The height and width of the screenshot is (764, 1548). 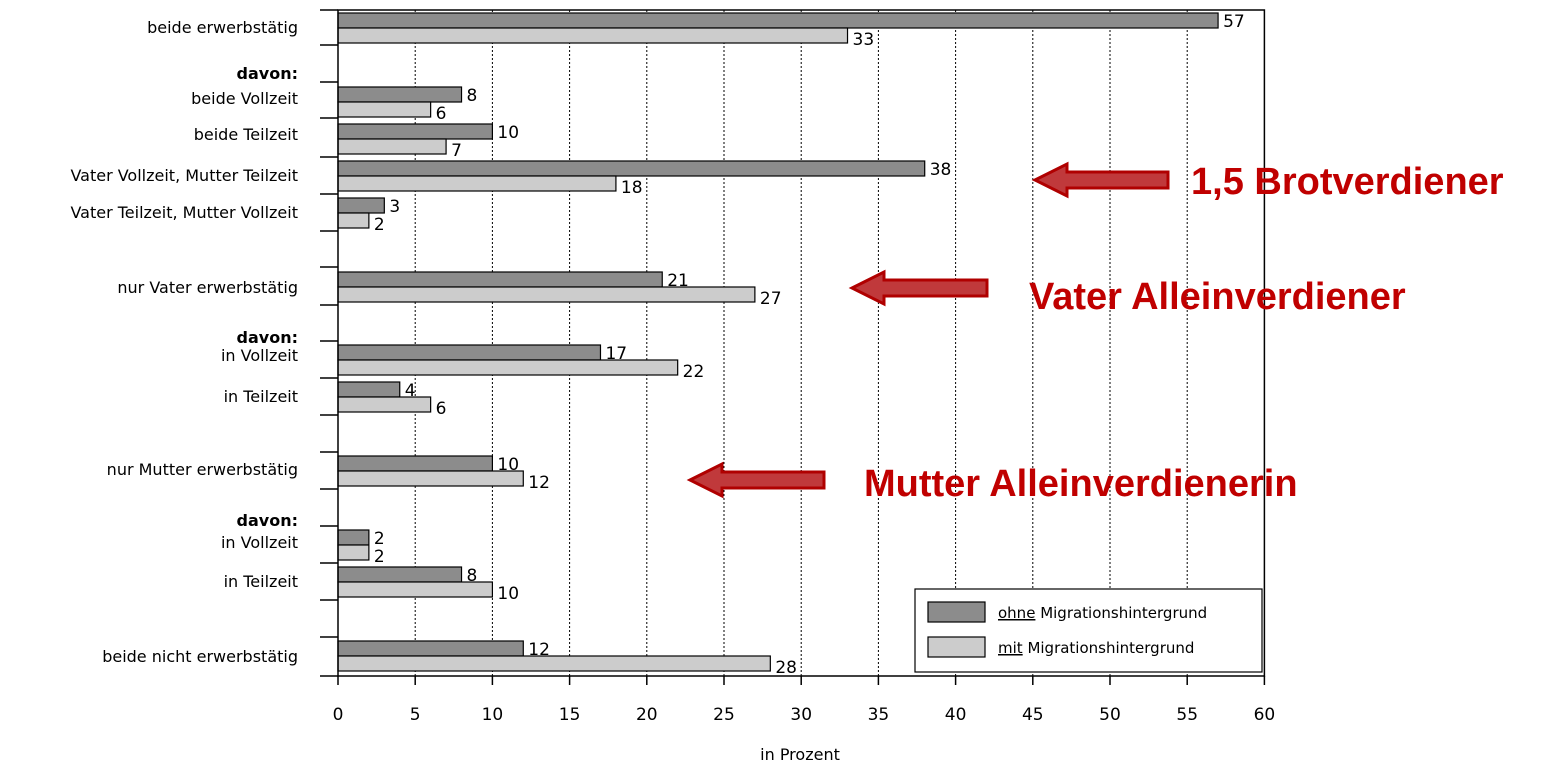 I want to click on legend-label: mit Migrationshintergrund, so click(x=1096, y=648).